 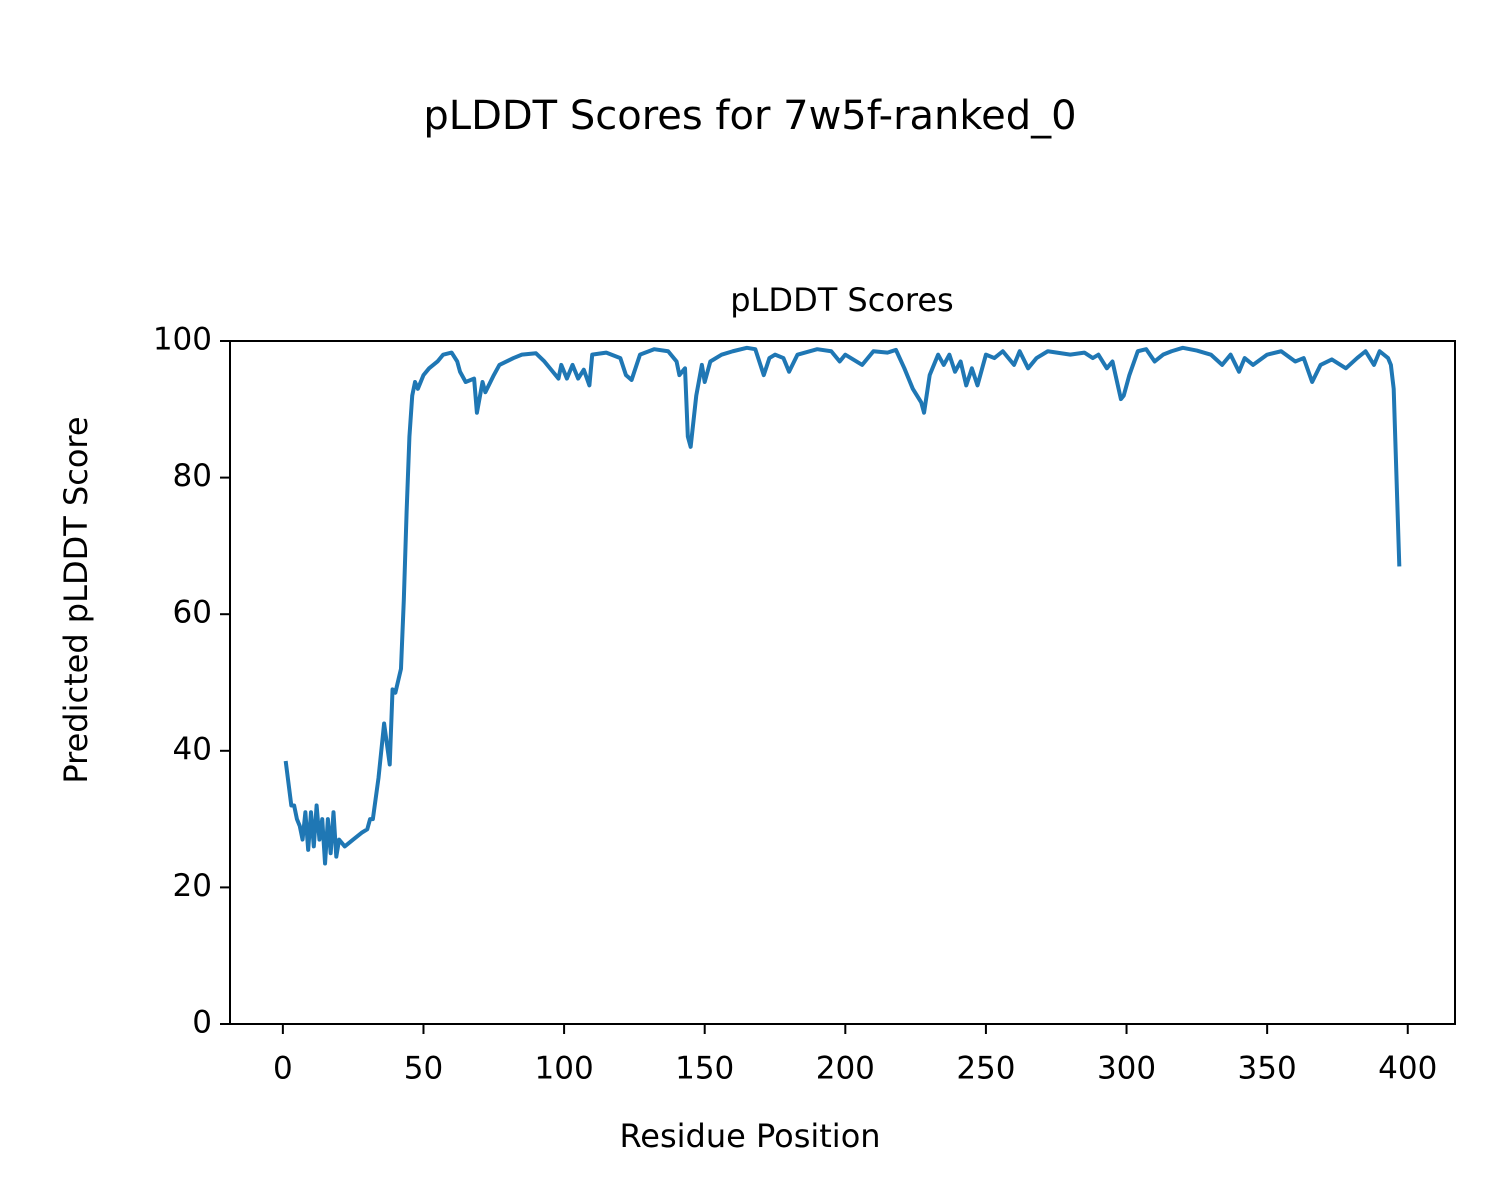 I want to click on y-tick-label: 40, so click(x=192, y=749).